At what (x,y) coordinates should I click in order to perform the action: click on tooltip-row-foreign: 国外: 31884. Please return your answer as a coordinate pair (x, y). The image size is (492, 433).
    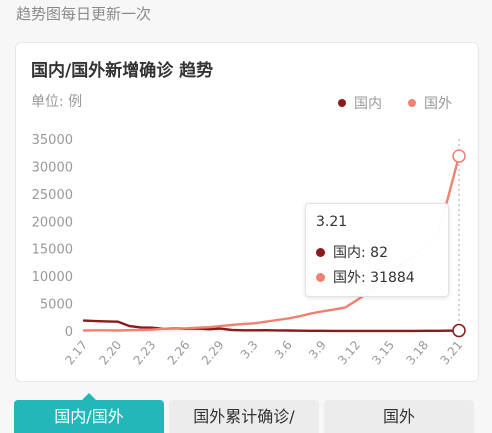
    Looking at the image, I should click on (365, 277).